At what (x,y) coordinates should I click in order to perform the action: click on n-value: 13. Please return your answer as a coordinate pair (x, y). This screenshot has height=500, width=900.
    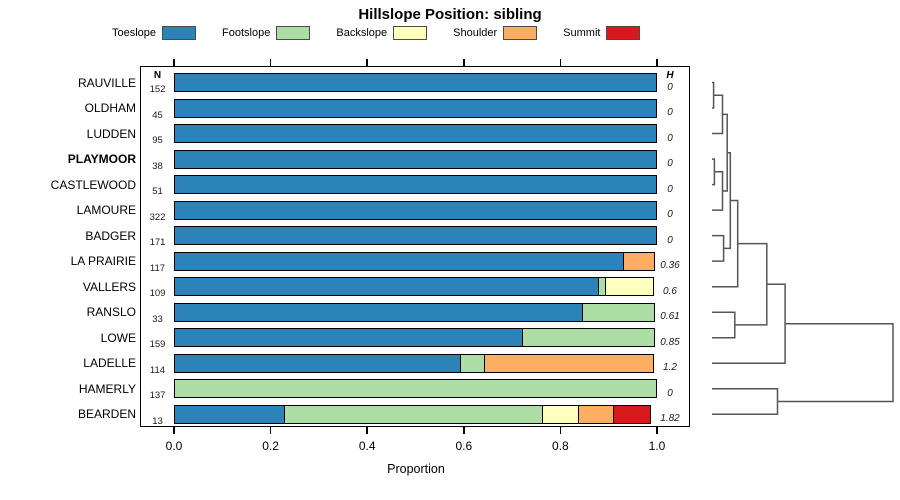
    Looking at the image, I should click on (157, 421).